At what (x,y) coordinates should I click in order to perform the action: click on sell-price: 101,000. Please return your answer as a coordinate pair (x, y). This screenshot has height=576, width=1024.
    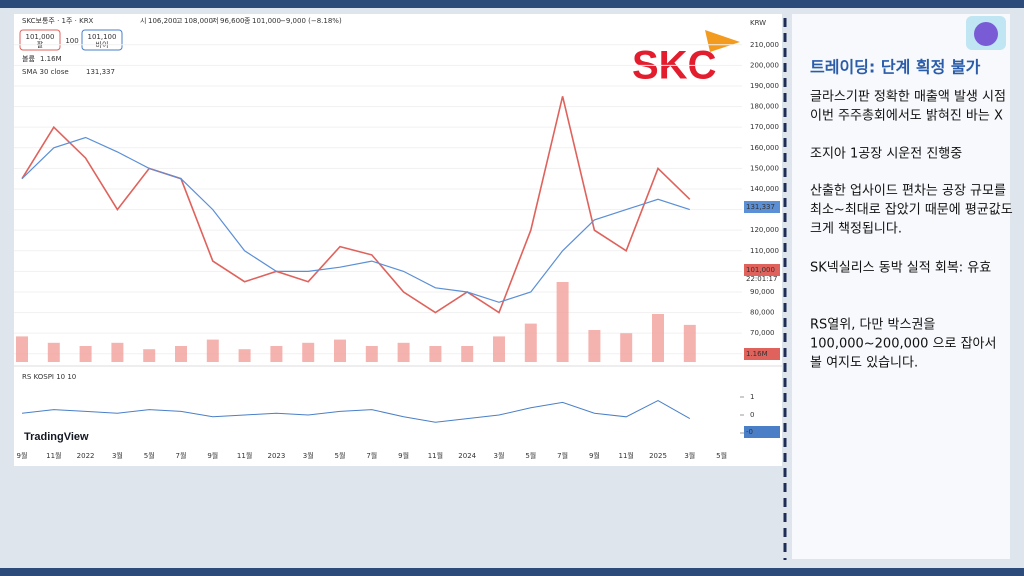
    Looking at the image, I should click on (40, 37).